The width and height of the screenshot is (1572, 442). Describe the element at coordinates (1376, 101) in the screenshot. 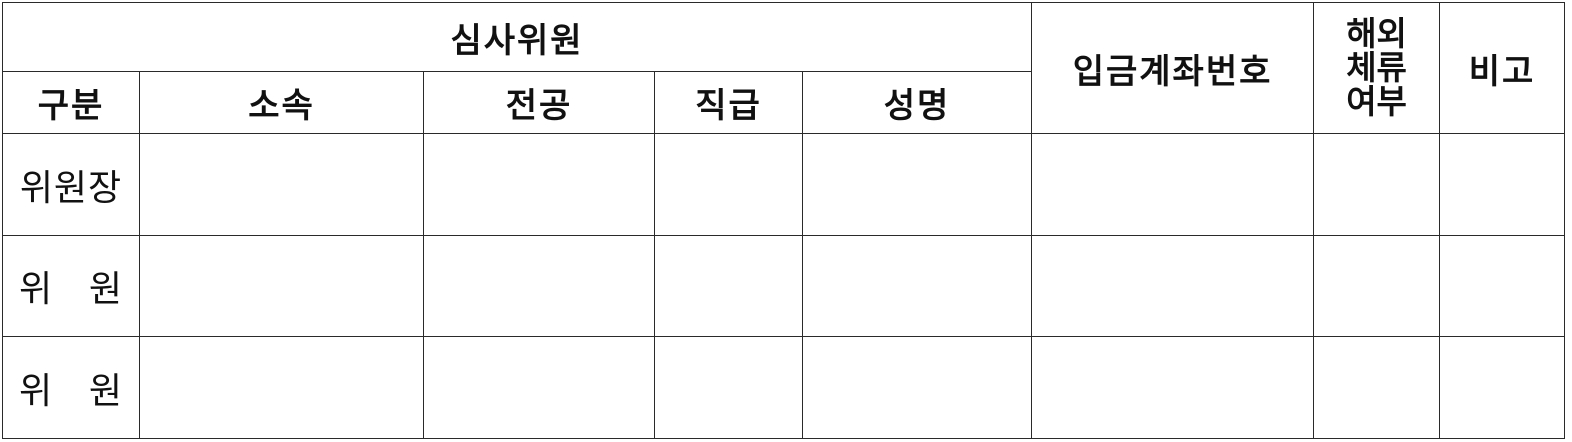

I see `overseas-stay-line-3: 여부` at that location.